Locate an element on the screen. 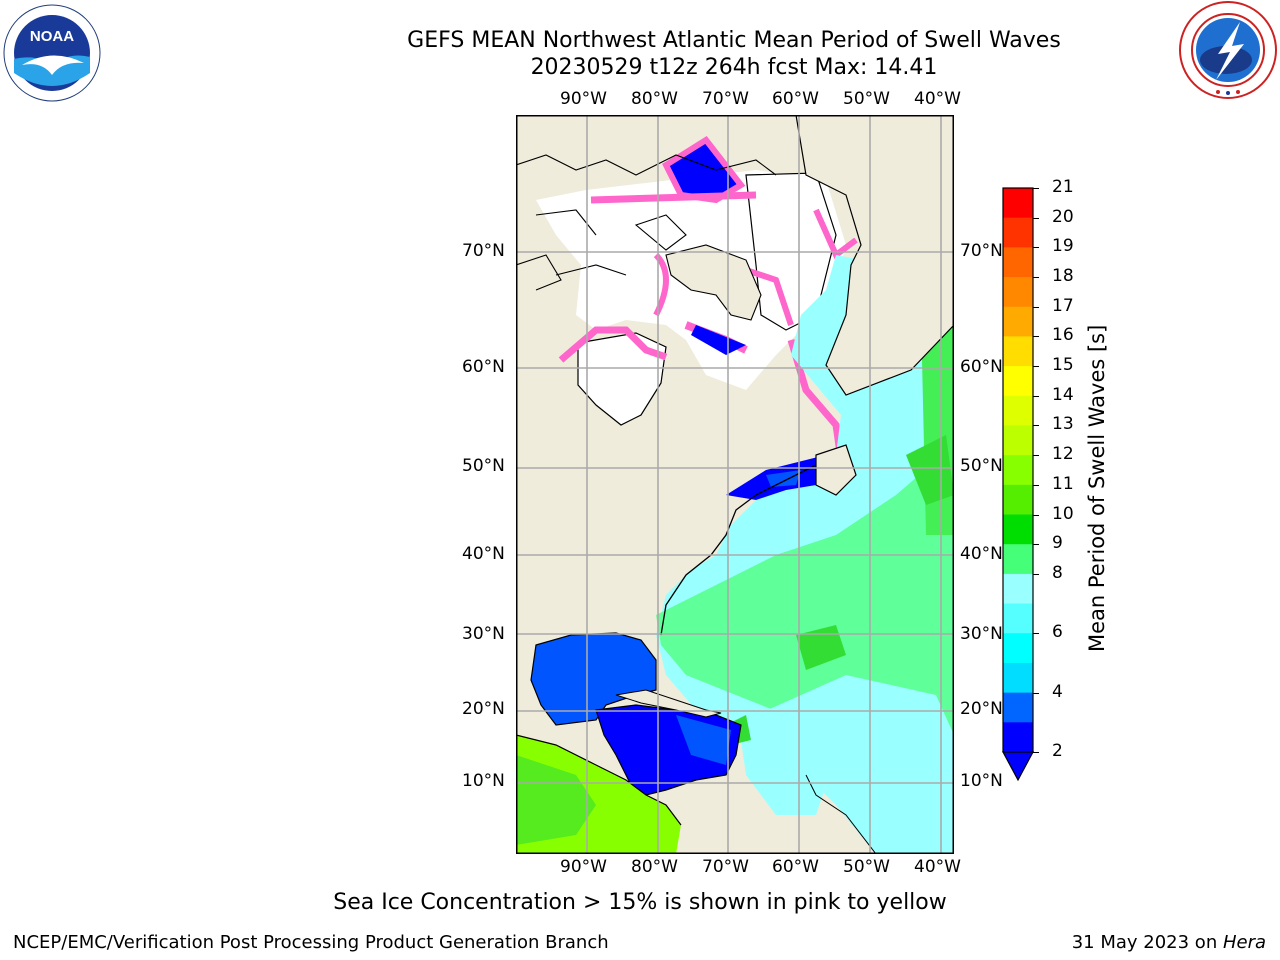 This screenshot has width=1280, height=960. colorbar-tick-label: 17 is located at coordinates (1063, 305).